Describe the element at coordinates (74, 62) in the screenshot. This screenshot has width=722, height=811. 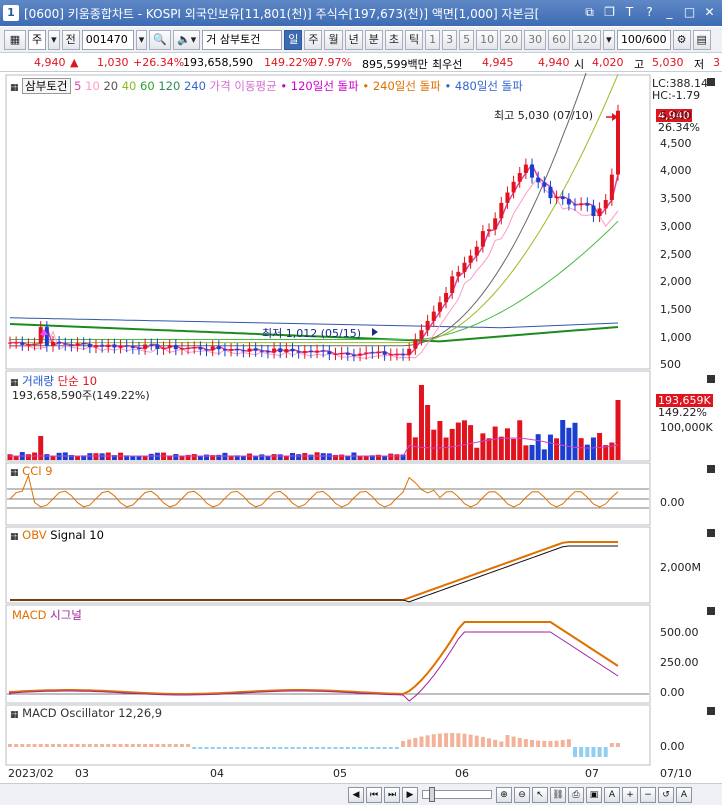
I see `up-arrow-icon: ▲` at that location.